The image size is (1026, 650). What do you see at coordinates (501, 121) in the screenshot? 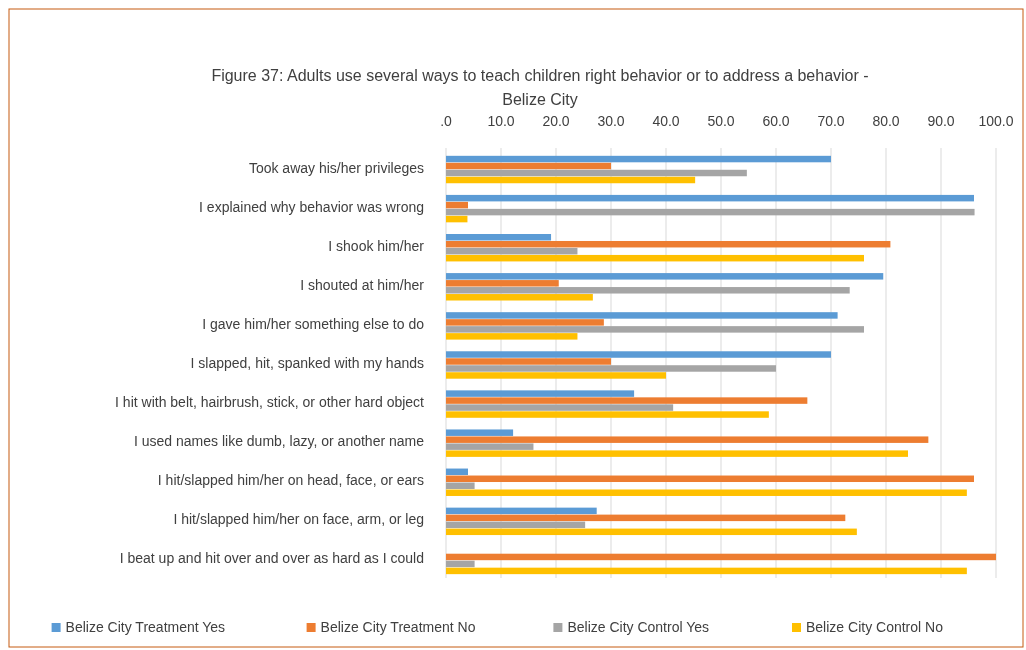
I see `x-tick-label: 10.0` at bounding box center [501, 121].